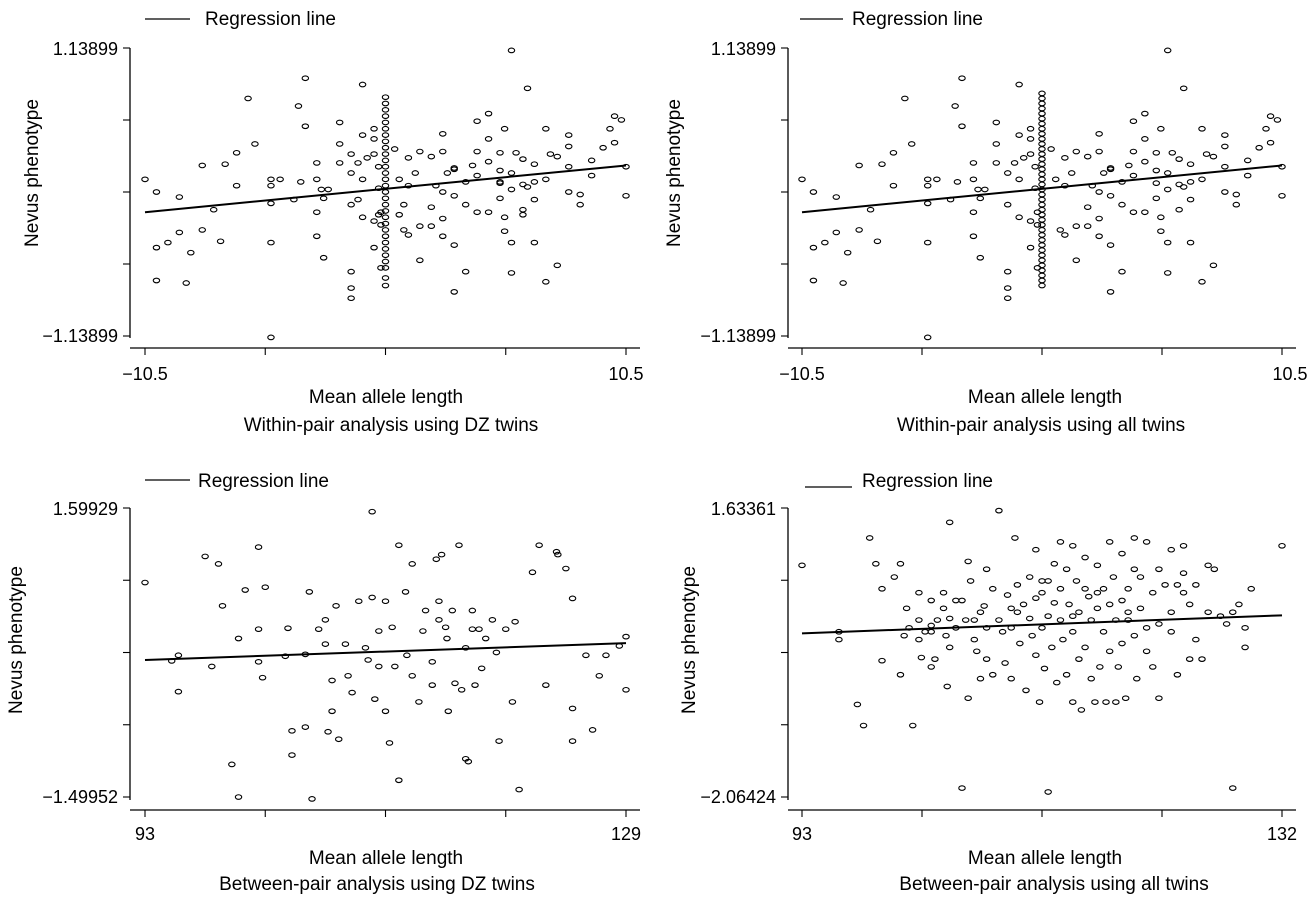 The image size is (1316, 897). What do you see at coordinates (1042, 624) in the screenshot?
I see `regression-line` at bounding box center [1042, 624].